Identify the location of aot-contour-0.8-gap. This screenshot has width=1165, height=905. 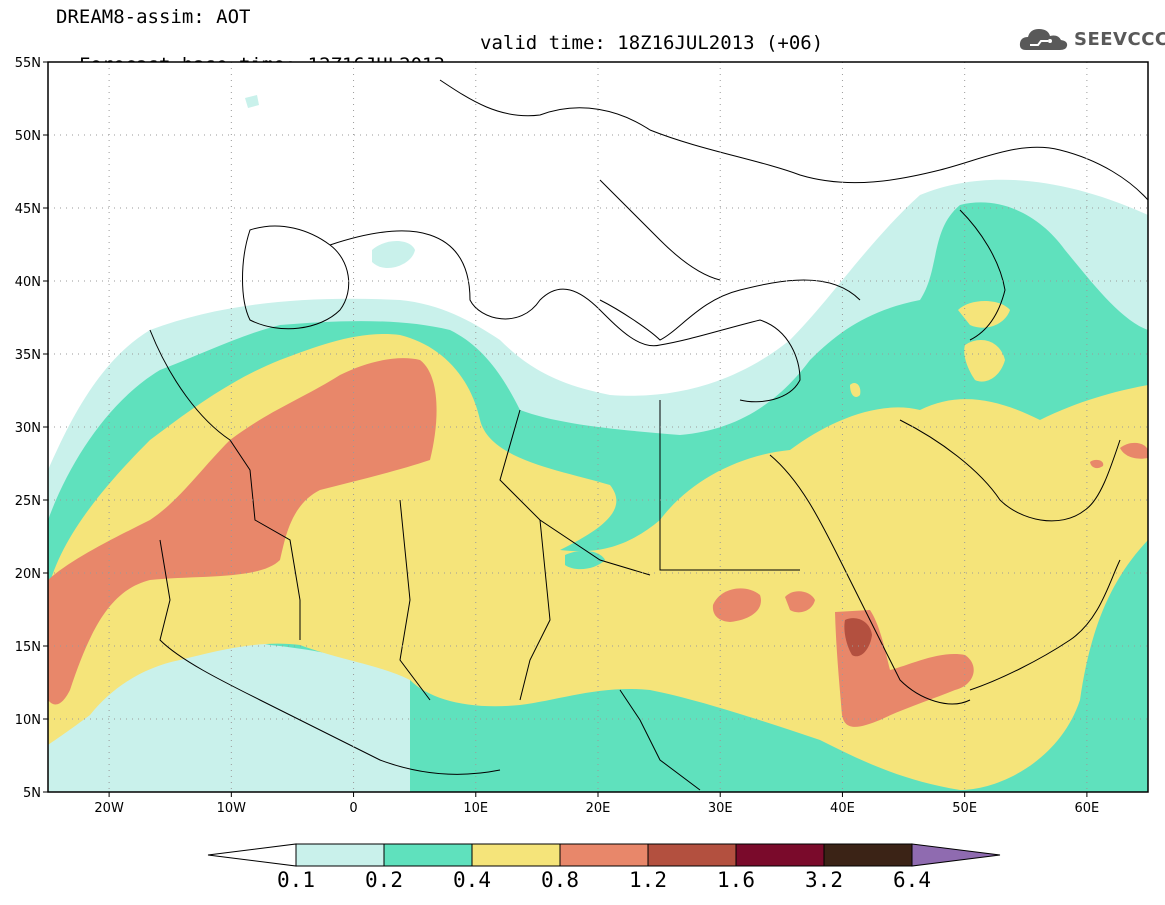
(585, 560).